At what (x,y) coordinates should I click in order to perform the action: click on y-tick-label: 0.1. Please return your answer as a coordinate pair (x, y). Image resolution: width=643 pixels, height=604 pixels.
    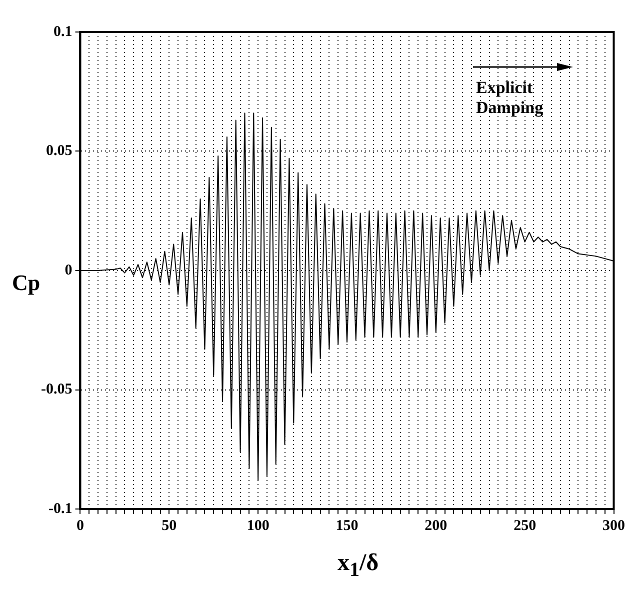
    Looking at the image, I should click on (62, 32).